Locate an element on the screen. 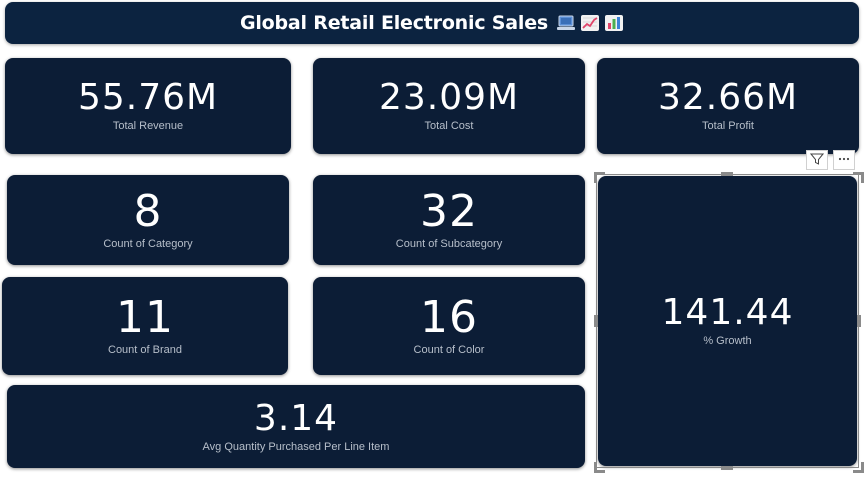 The width and height of the screenshot is (867, 477). more-options-button is located at coordinates (844, 160).